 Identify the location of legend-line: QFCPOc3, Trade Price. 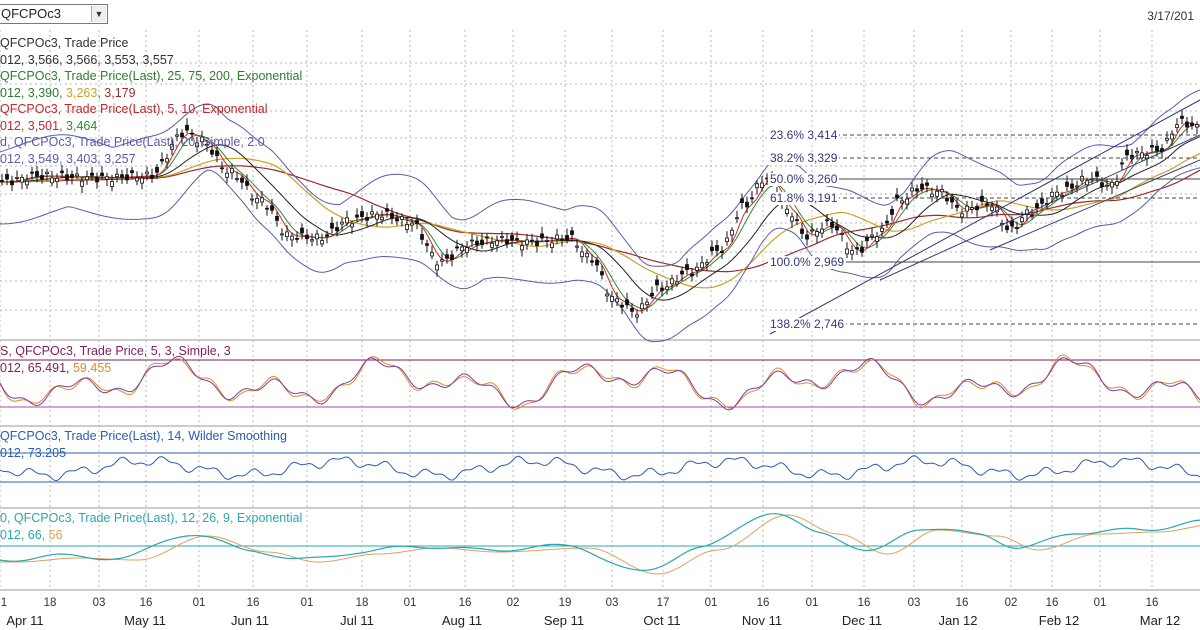
(64, 43).